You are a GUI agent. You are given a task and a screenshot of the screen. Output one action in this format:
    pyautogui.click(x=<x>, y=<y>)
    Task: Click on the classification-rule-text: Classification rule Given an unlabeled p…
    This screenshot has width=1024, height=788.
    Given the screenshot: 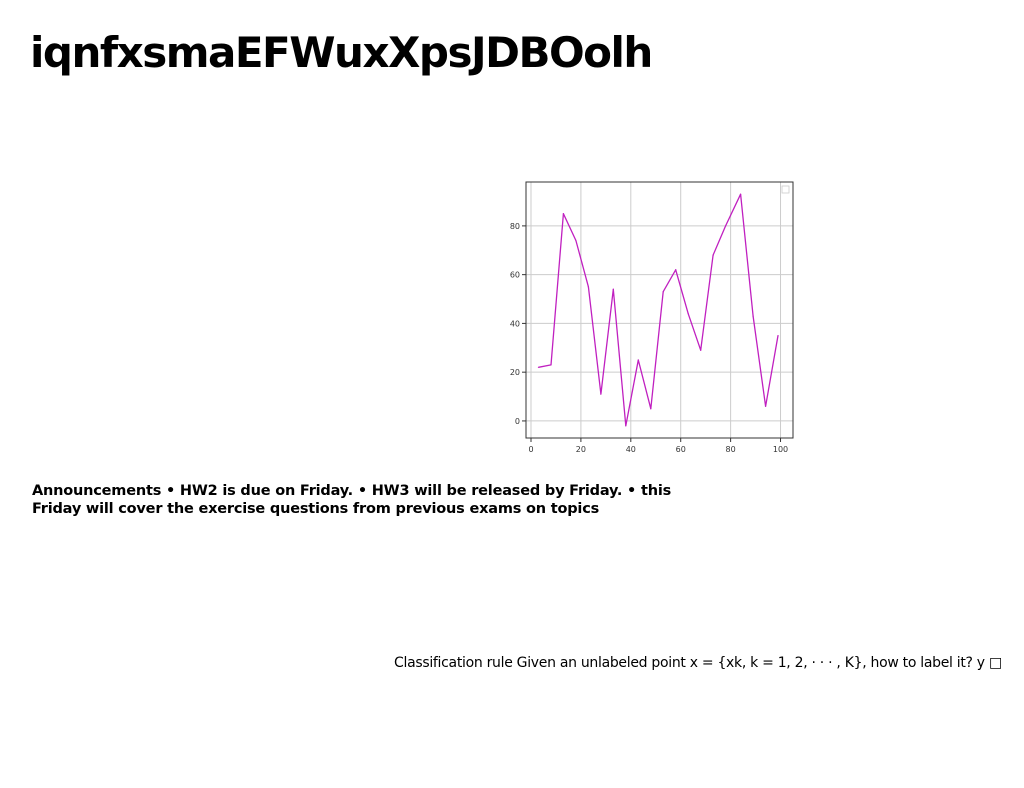 What is the action you would take?
    pyautogui.click(x=698, y=663)
    